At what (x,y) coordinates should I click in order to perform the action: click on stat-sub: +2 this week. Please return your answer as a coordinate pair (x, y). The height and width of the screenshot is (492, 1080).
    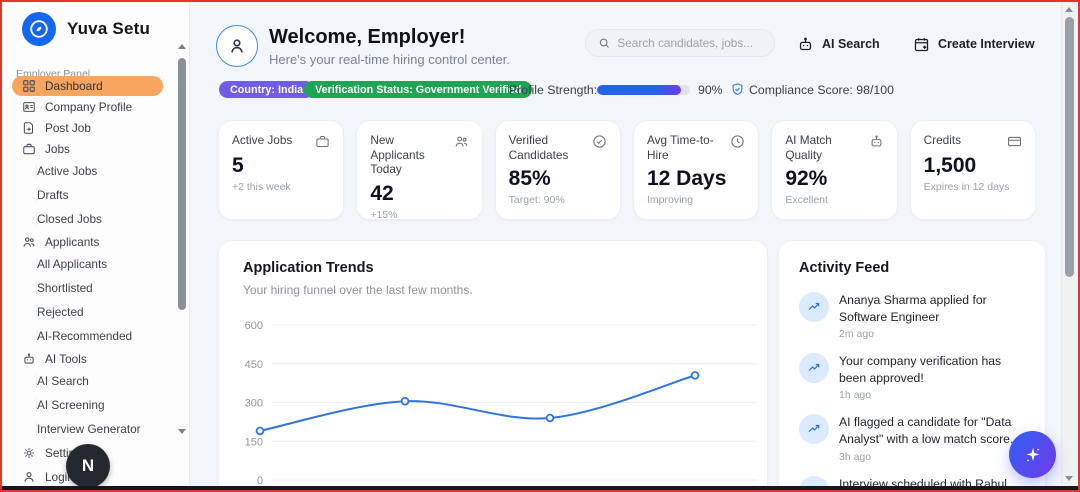
    Looking at the image, I should click on (261, 187).